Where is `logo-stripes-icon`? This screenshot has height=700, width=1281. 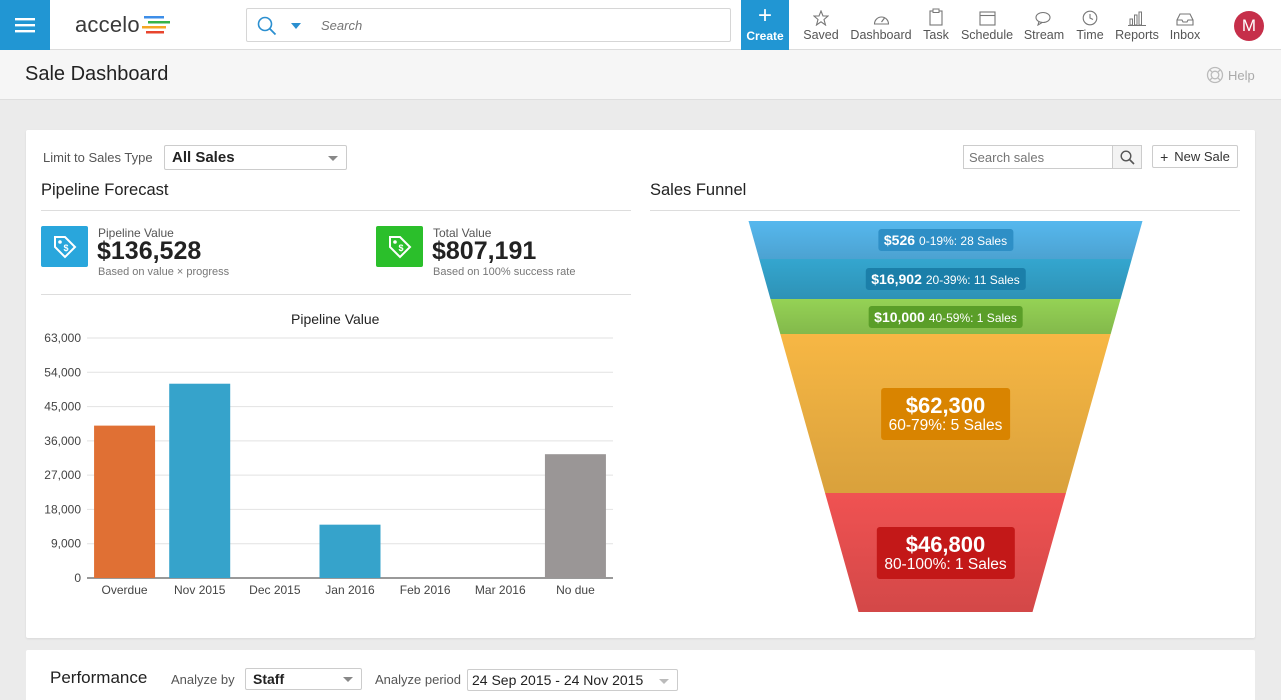
logo-stripes-icon is located at coordinates (155, 25).